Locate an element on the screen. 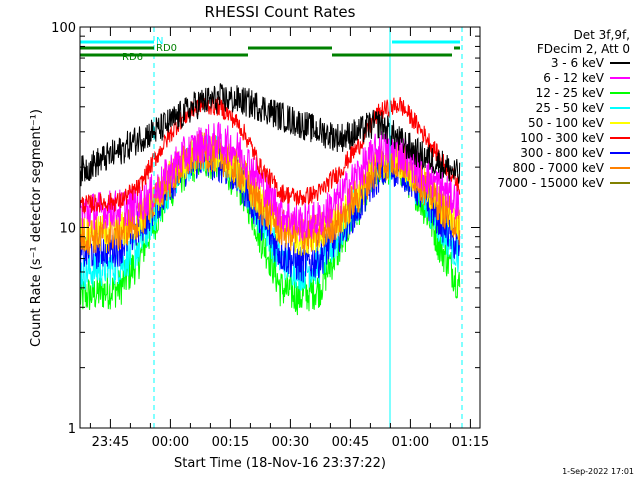  legend-item-label: 3 - 6 keV is located at coordinates (577, 63).